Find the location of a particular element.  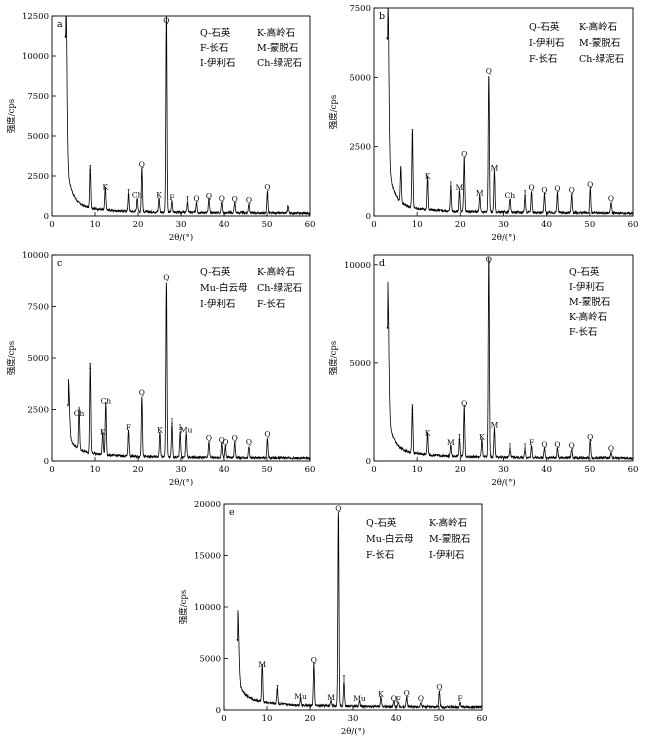

panel-letter: d is located at coordinates (382, 263).